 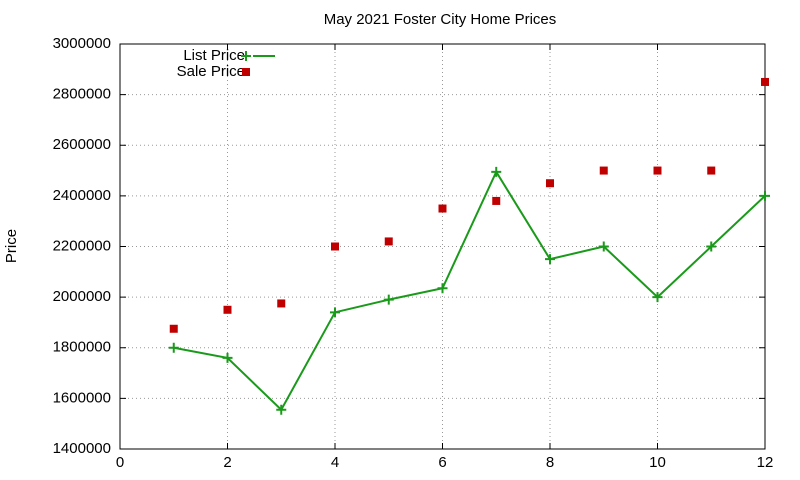 What do you see at coordinates (214, 55) in the screenshot?
I see `legend-label: List Price` at bounding box center [214, 55].